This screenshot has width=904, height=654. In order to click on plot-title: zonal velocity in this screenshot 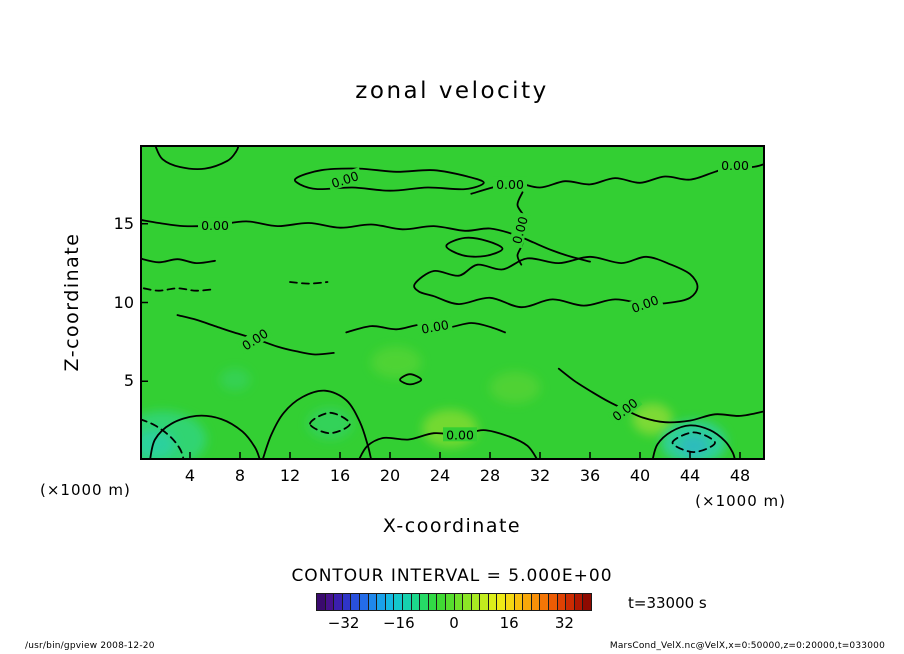, I will do `click(452, 91)`.